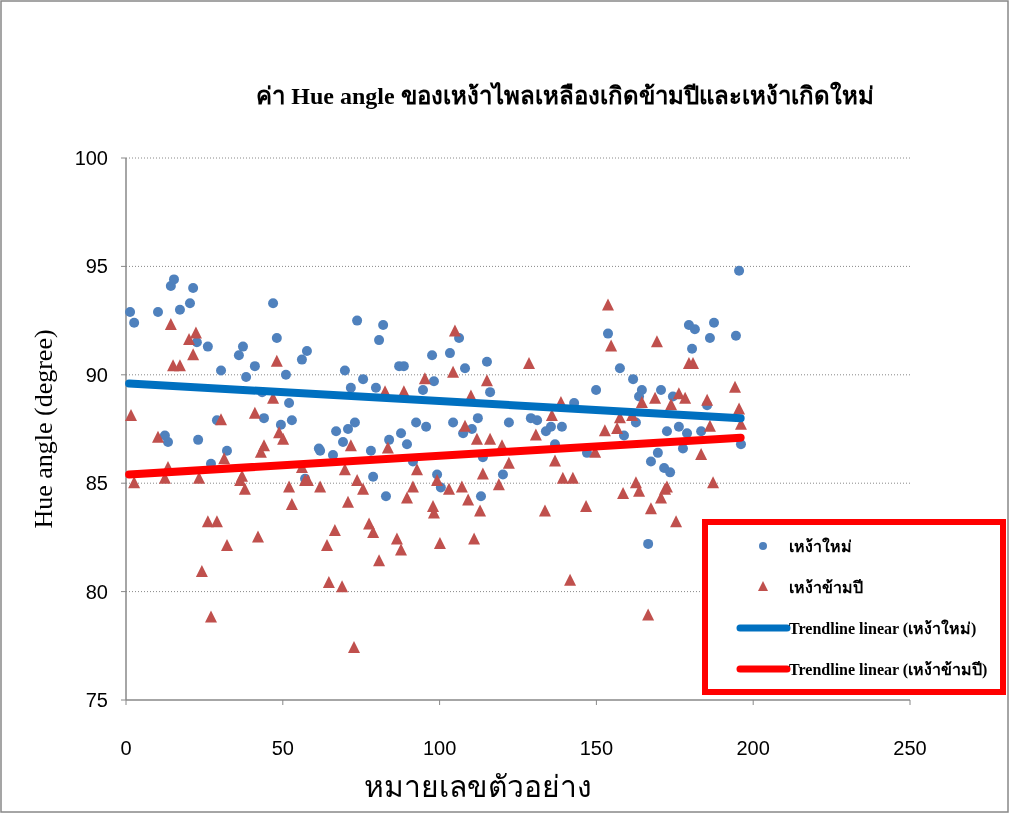 This screenshot has height=813, width=1009. Describe the element at coordinates (753, 748) in the screenshot. I see `x-tick-label: 200` at that location.